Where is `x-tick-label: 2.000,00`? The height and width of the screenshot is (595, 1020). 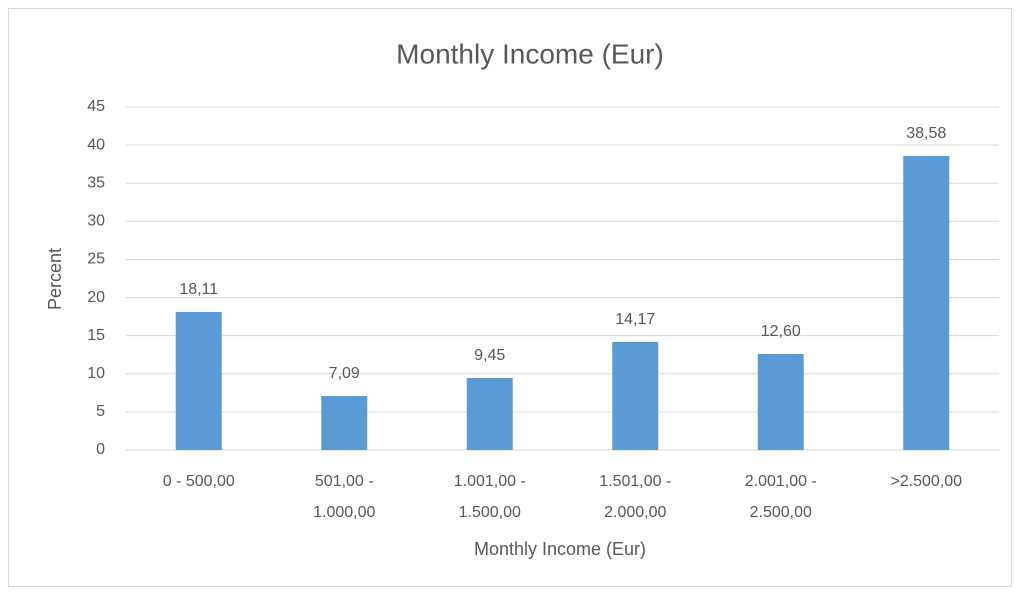
x-tick-label: 2.000,00 is located at coordinates (635, 512).